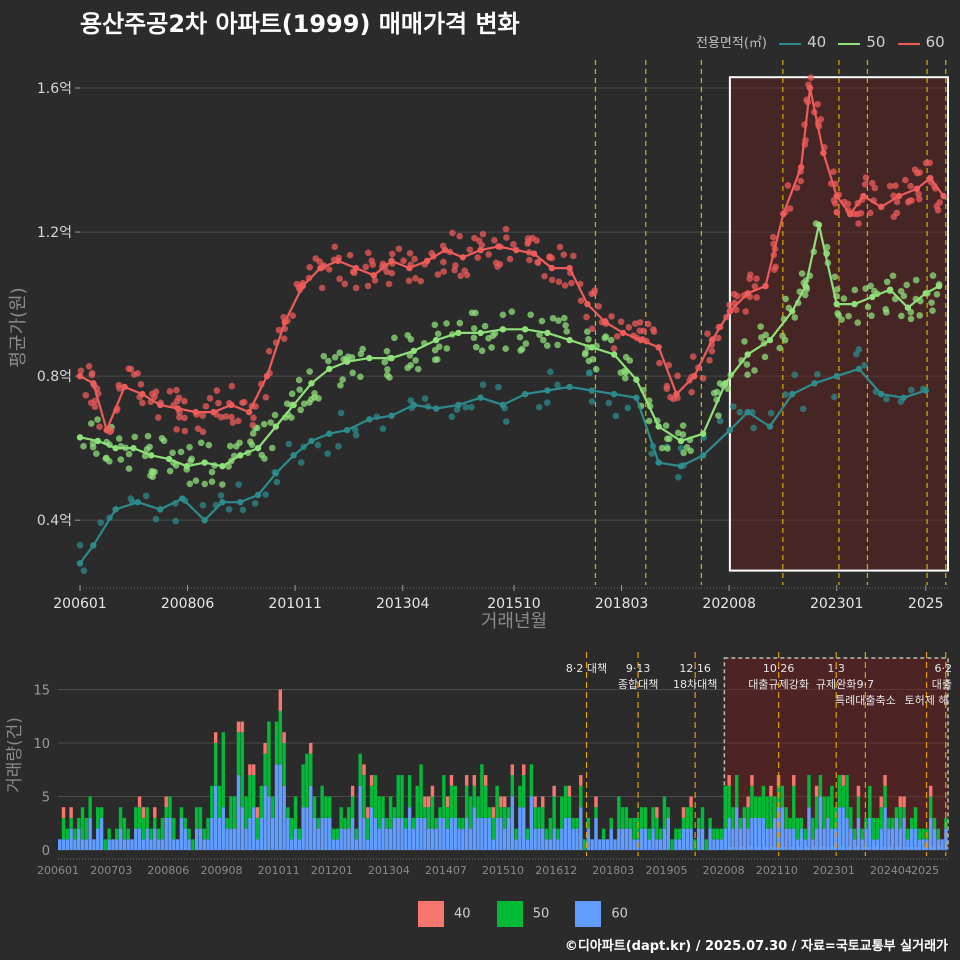  Describe the element at coordinates (18, 327) in the screenshot. I see `price-y-axis-label: 평균가(원)` at that location.